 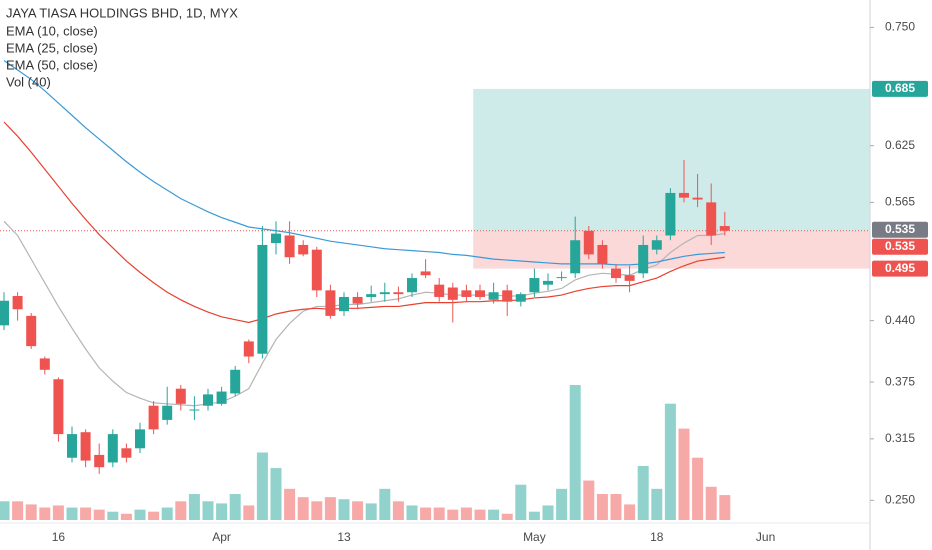 What do you see at coordinates (900, 202) in the screenshot?
I see `y-tick-label: 0.565` at bounding box center [900, 202].